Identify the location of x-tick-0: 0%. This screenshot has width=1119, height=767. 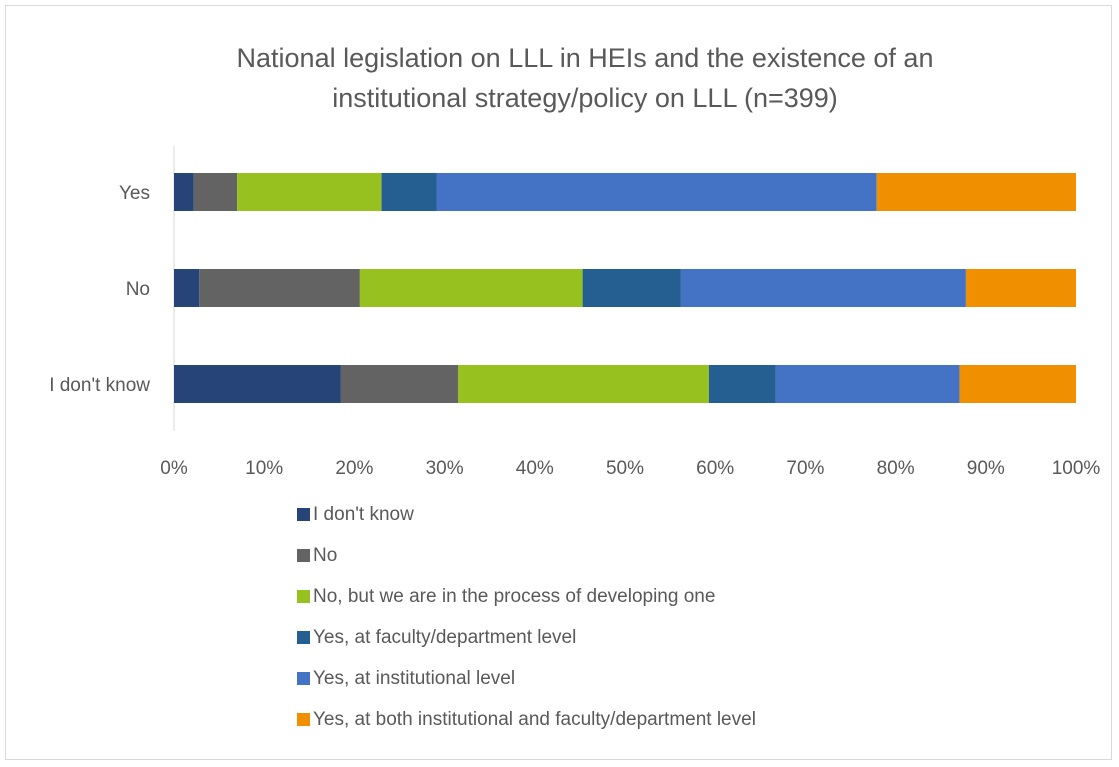
(174, 468).